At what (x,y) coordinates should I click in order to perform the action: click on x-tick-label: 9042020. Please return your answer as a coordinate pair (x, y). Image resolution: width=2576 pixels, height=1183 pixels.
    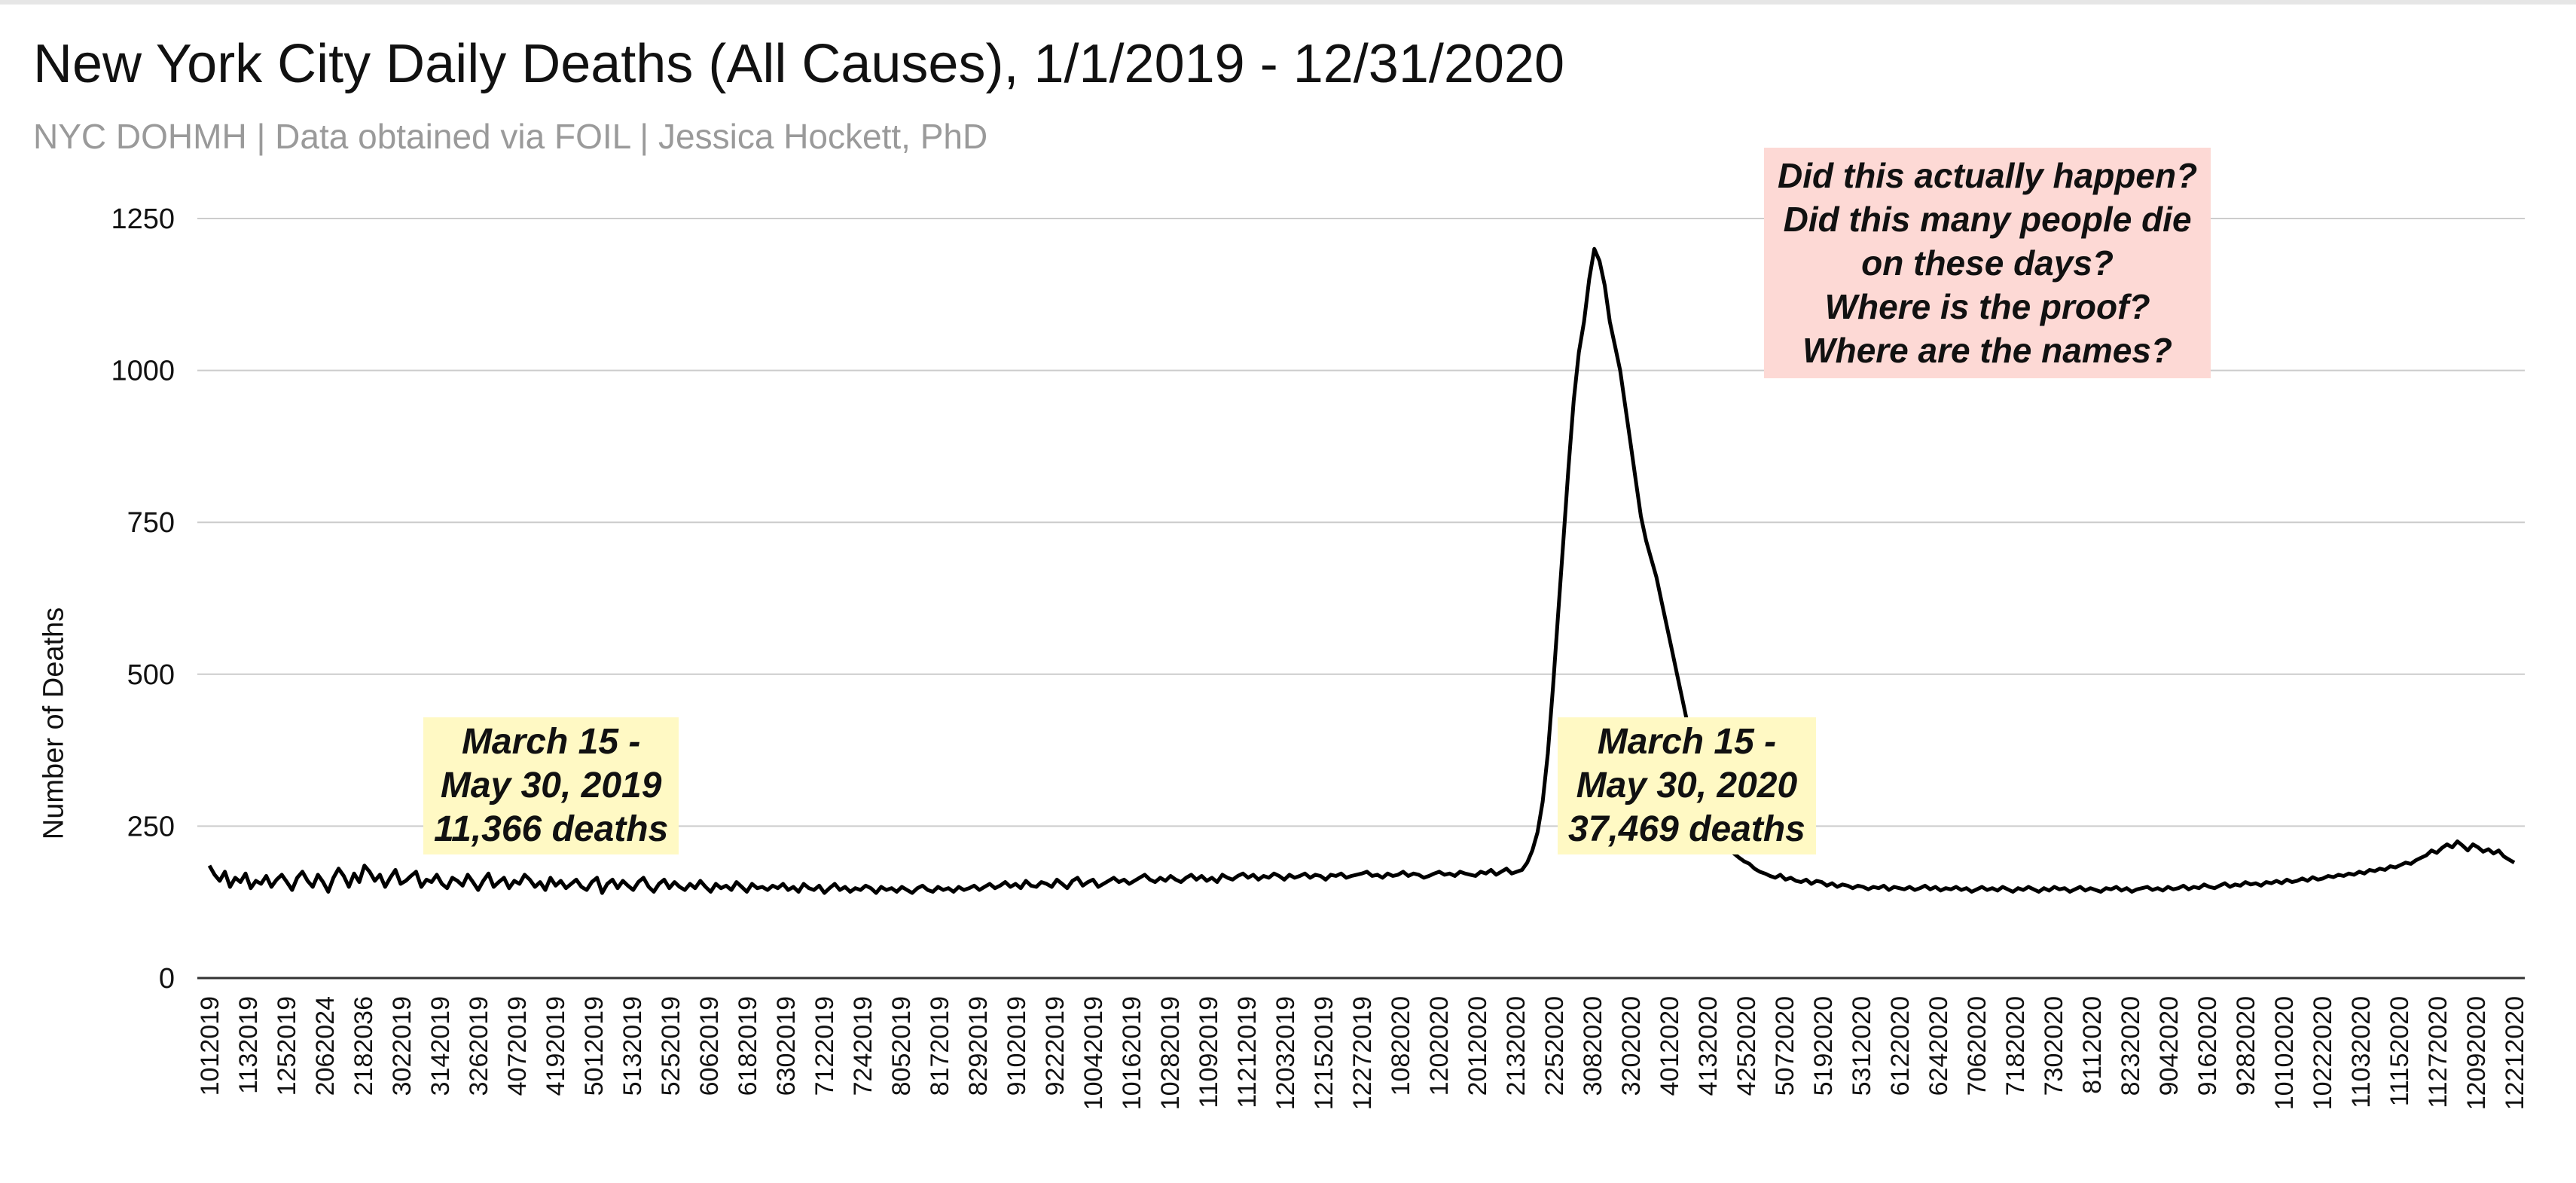
    Looking at the image, I should click on (2170, 1046).